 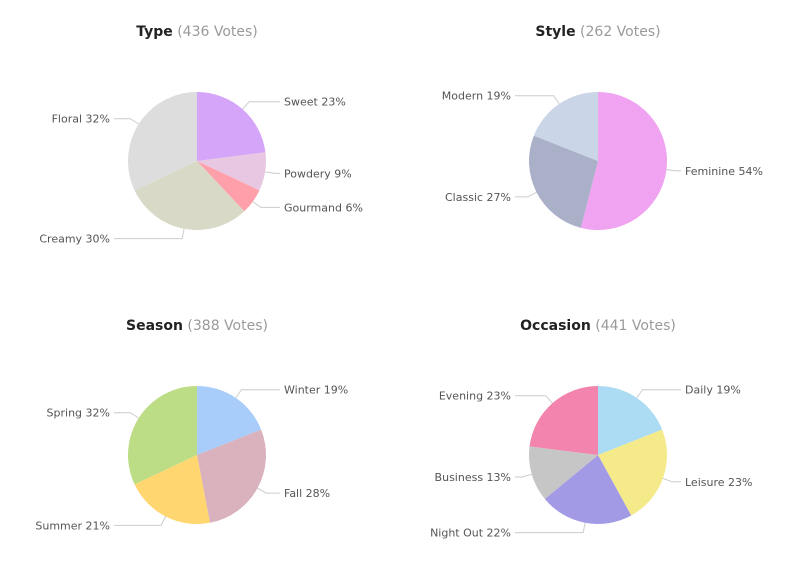 What do you see at coordinates (154, 326) in the screenshot?
I see `chart-title-name: Season` at bounding box center [154, 326].